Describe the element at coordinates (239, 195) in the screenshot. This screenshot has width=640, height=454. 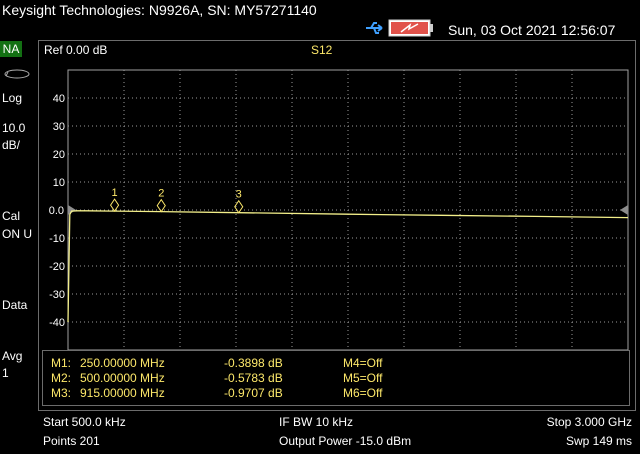
I see `marker-3-label: 3` at that location.